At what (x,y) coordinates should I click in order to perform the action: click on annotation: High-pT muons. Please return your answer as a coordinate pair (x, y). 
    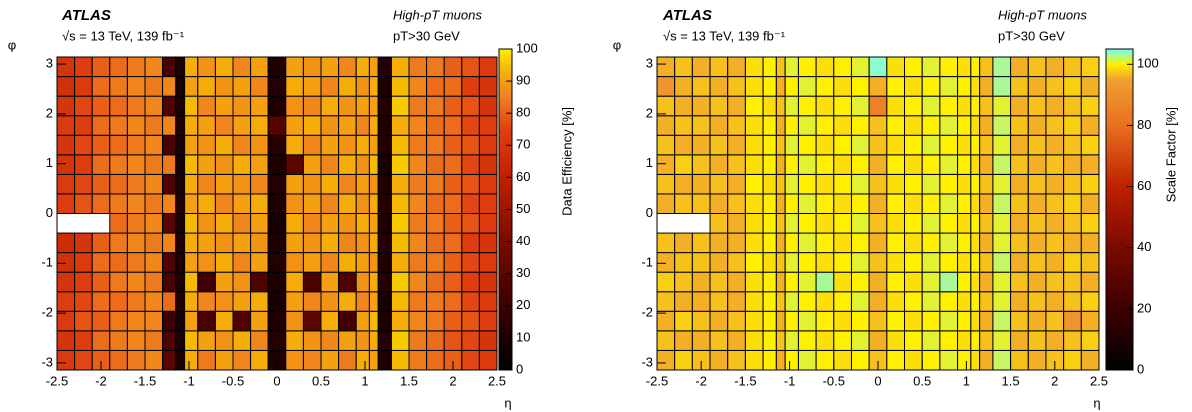
    Looking at the image, I should click on (1042, 14).